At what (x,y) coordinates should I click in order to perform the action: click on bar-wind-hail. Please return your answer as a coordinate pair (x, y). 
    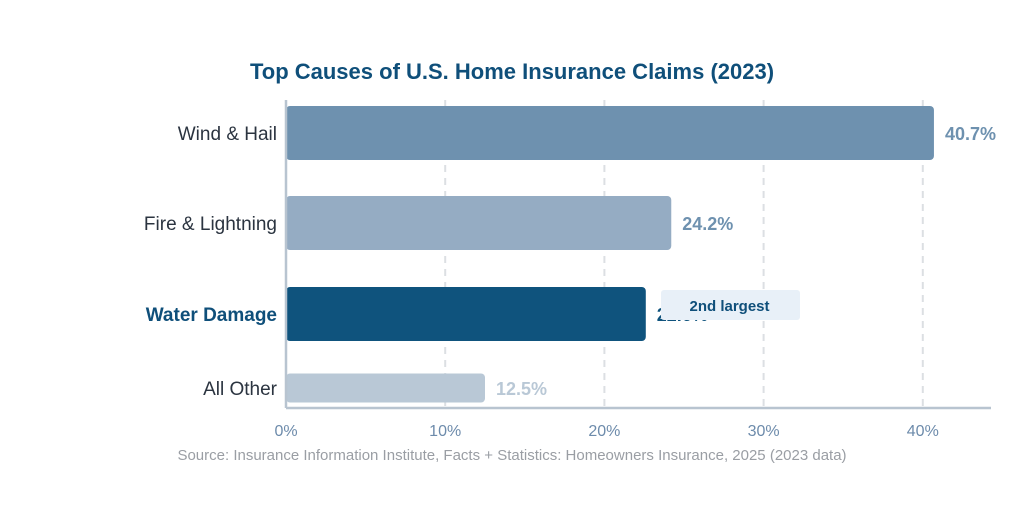
    Looking at the image, I should click on (610, 133).